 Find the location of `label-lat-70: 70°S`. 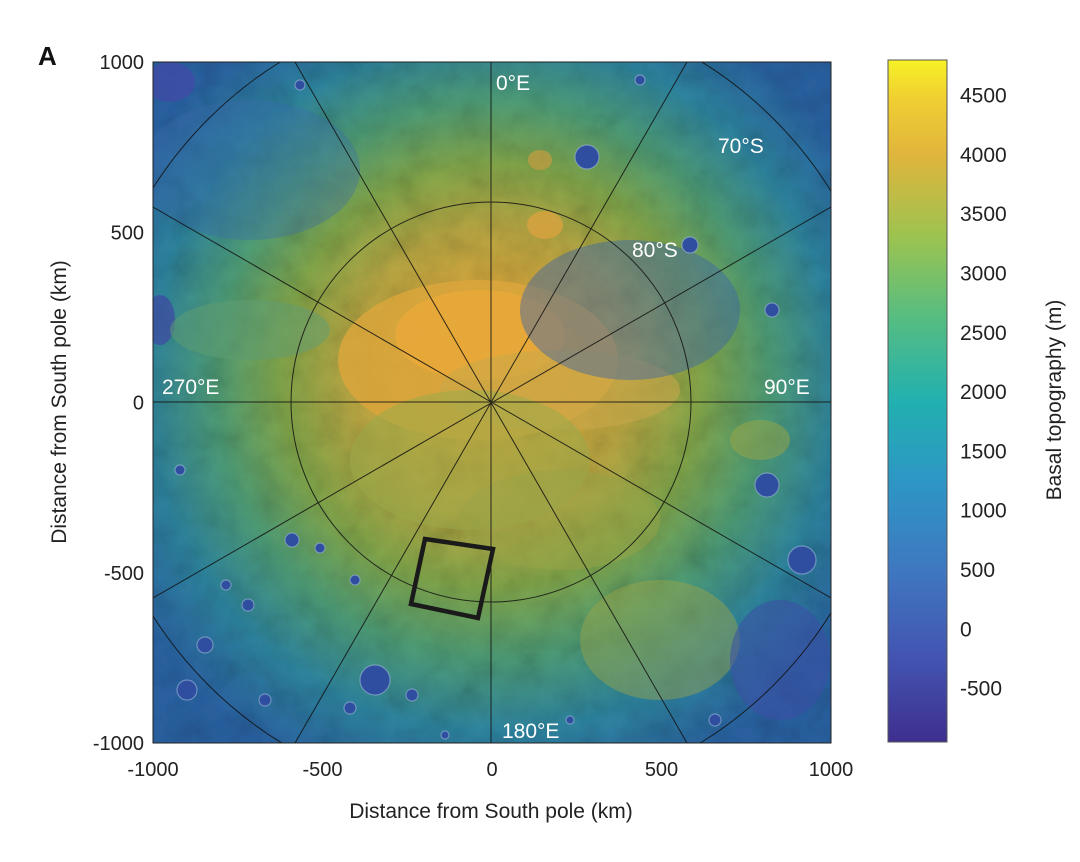

label-lat-70: 70°S is located at coordinates (741, 146).